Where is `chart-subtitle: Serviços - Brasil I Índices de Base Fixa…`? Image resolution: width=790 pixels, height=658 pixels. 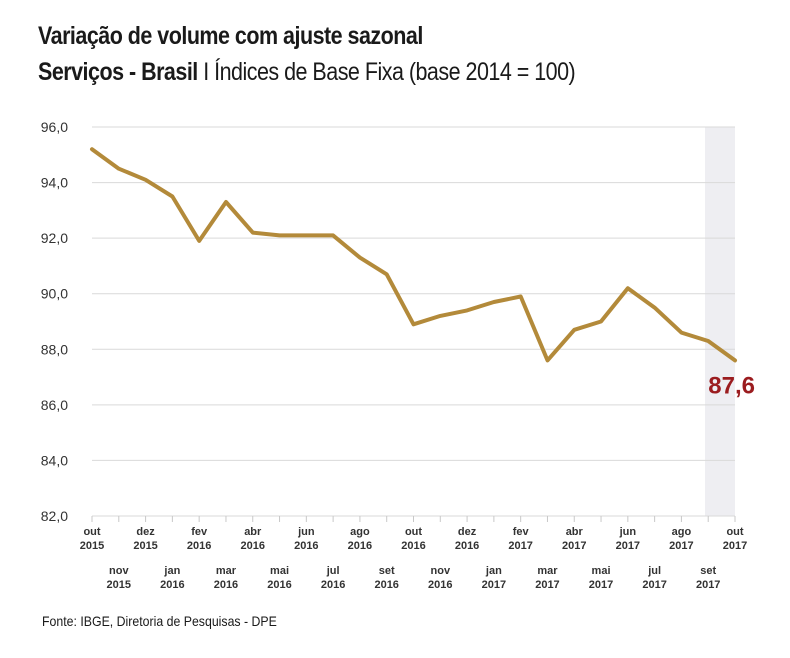 chart-subtitle: Serviços - Brasil I Índices de Base Fixa… is located at coordinates (307, 72).